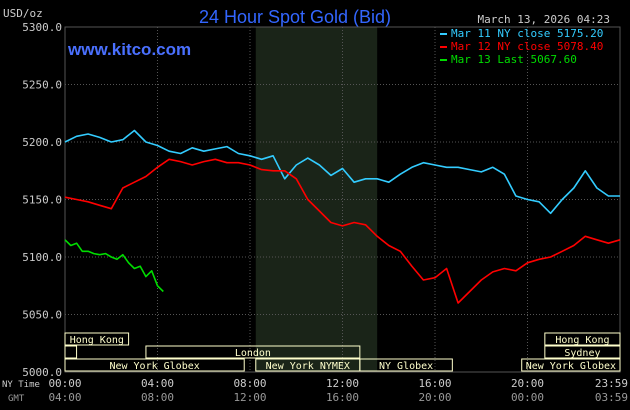 The image size is (630, 410). What do you see at coordinates (64, 397) in the screenshot?
I see `x-tick-label-gmt: 04:00` at bounding box center [64, 397].